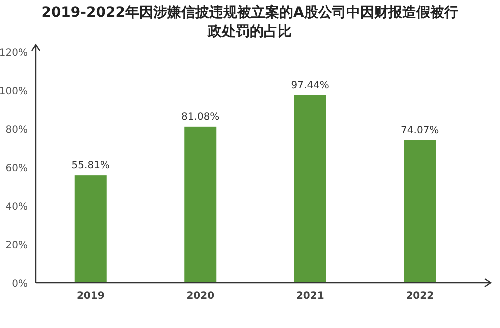 The width and height of the screenshot is (500, 328). What do you see at coordinates (310, 296) in the screenshot?
I see `x-tick-label: 2021` at bounding box center [310, 296].